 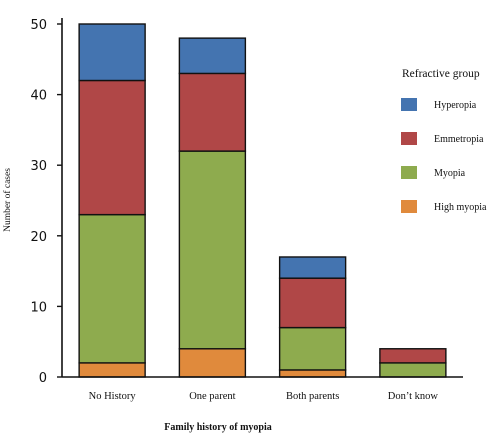 What do you see at coordinates (409, 138) in the screenshot?
I see `legend-swatch-emmetropia` at bounding box center [409, 138].